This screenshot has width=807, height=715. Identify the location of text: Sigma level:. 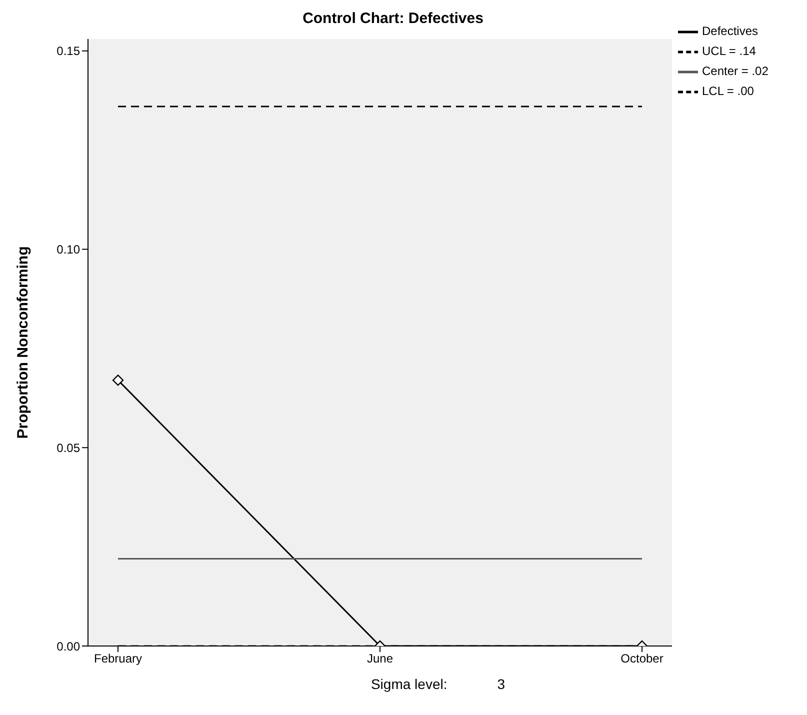
(409, 684).